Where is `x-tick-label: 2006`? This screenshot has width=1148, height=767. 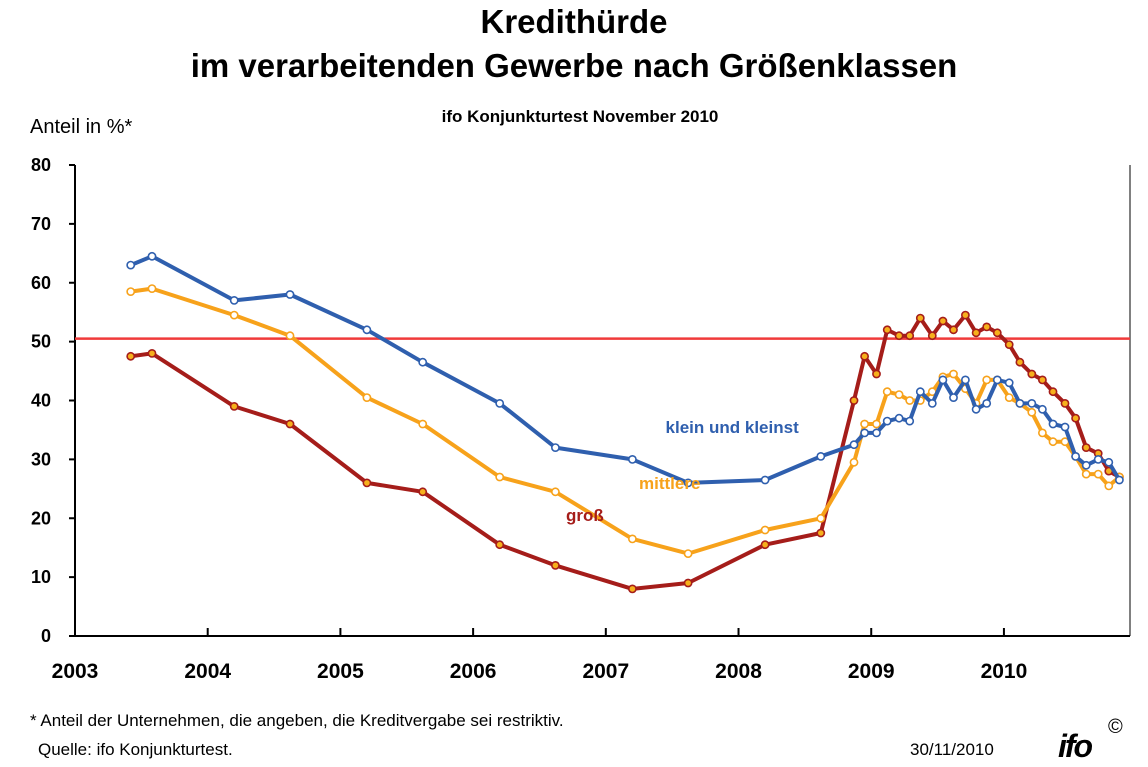 x-tick-label: 2006 is located at coordinates (473, 671).